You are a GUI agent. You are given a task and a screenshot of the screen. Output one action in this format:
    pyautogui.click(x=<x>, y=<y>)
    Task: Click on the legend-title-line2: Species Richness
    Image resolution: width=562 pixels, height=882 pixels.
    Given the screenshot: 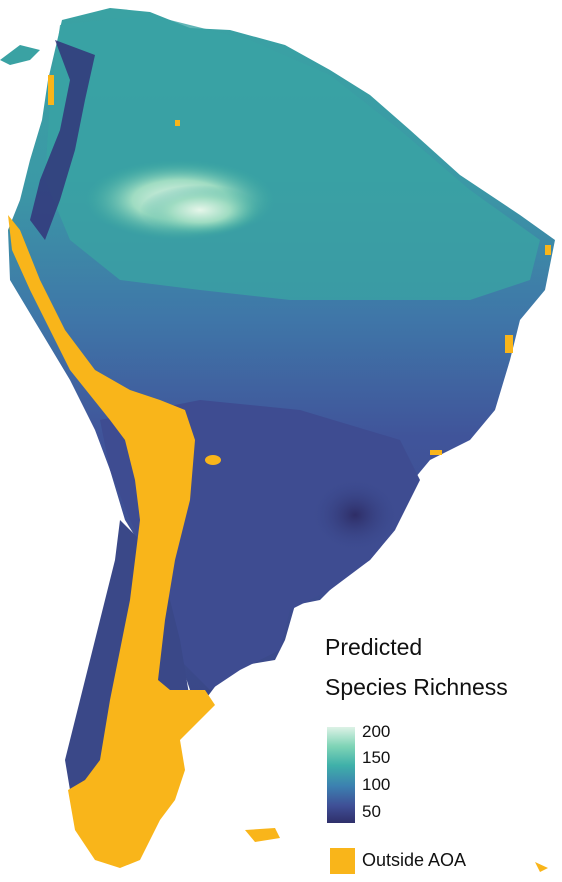 What is the action you would take?
    pyautogui.click(x=416, y=687)
    